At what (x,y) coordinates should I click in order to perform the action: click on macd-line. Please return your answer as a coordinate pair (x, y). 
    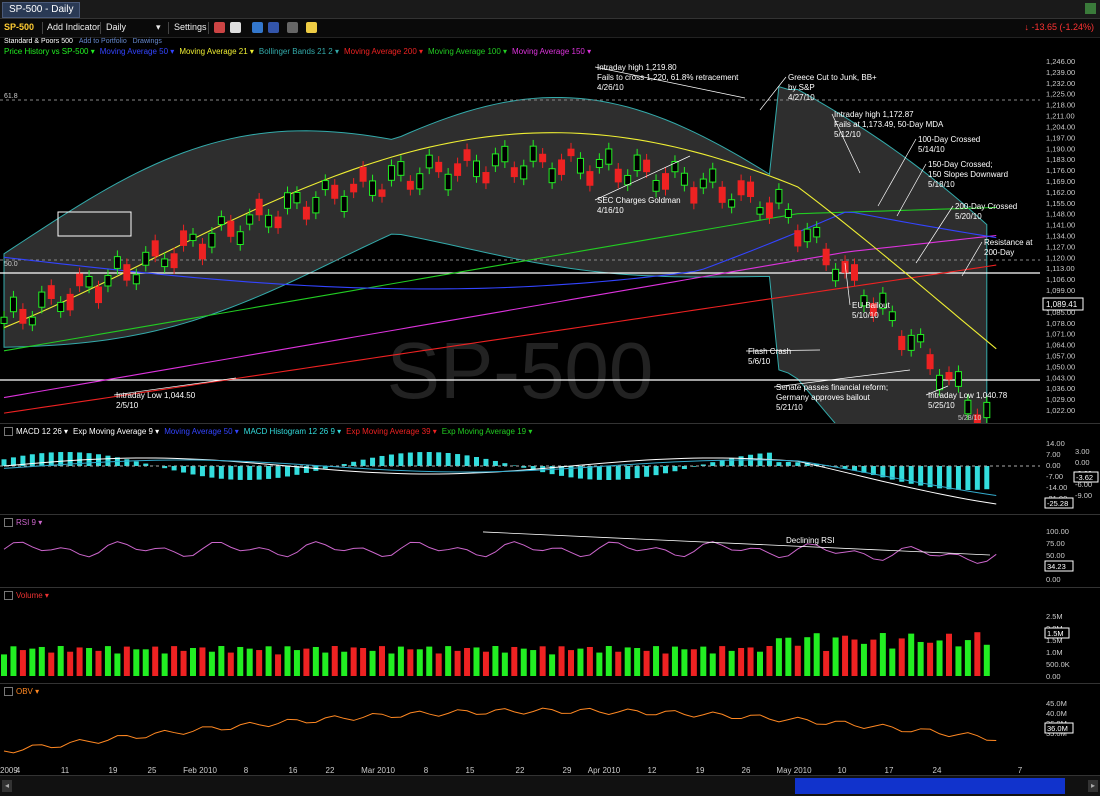
    Looking at the image, I should click on (500, 481).